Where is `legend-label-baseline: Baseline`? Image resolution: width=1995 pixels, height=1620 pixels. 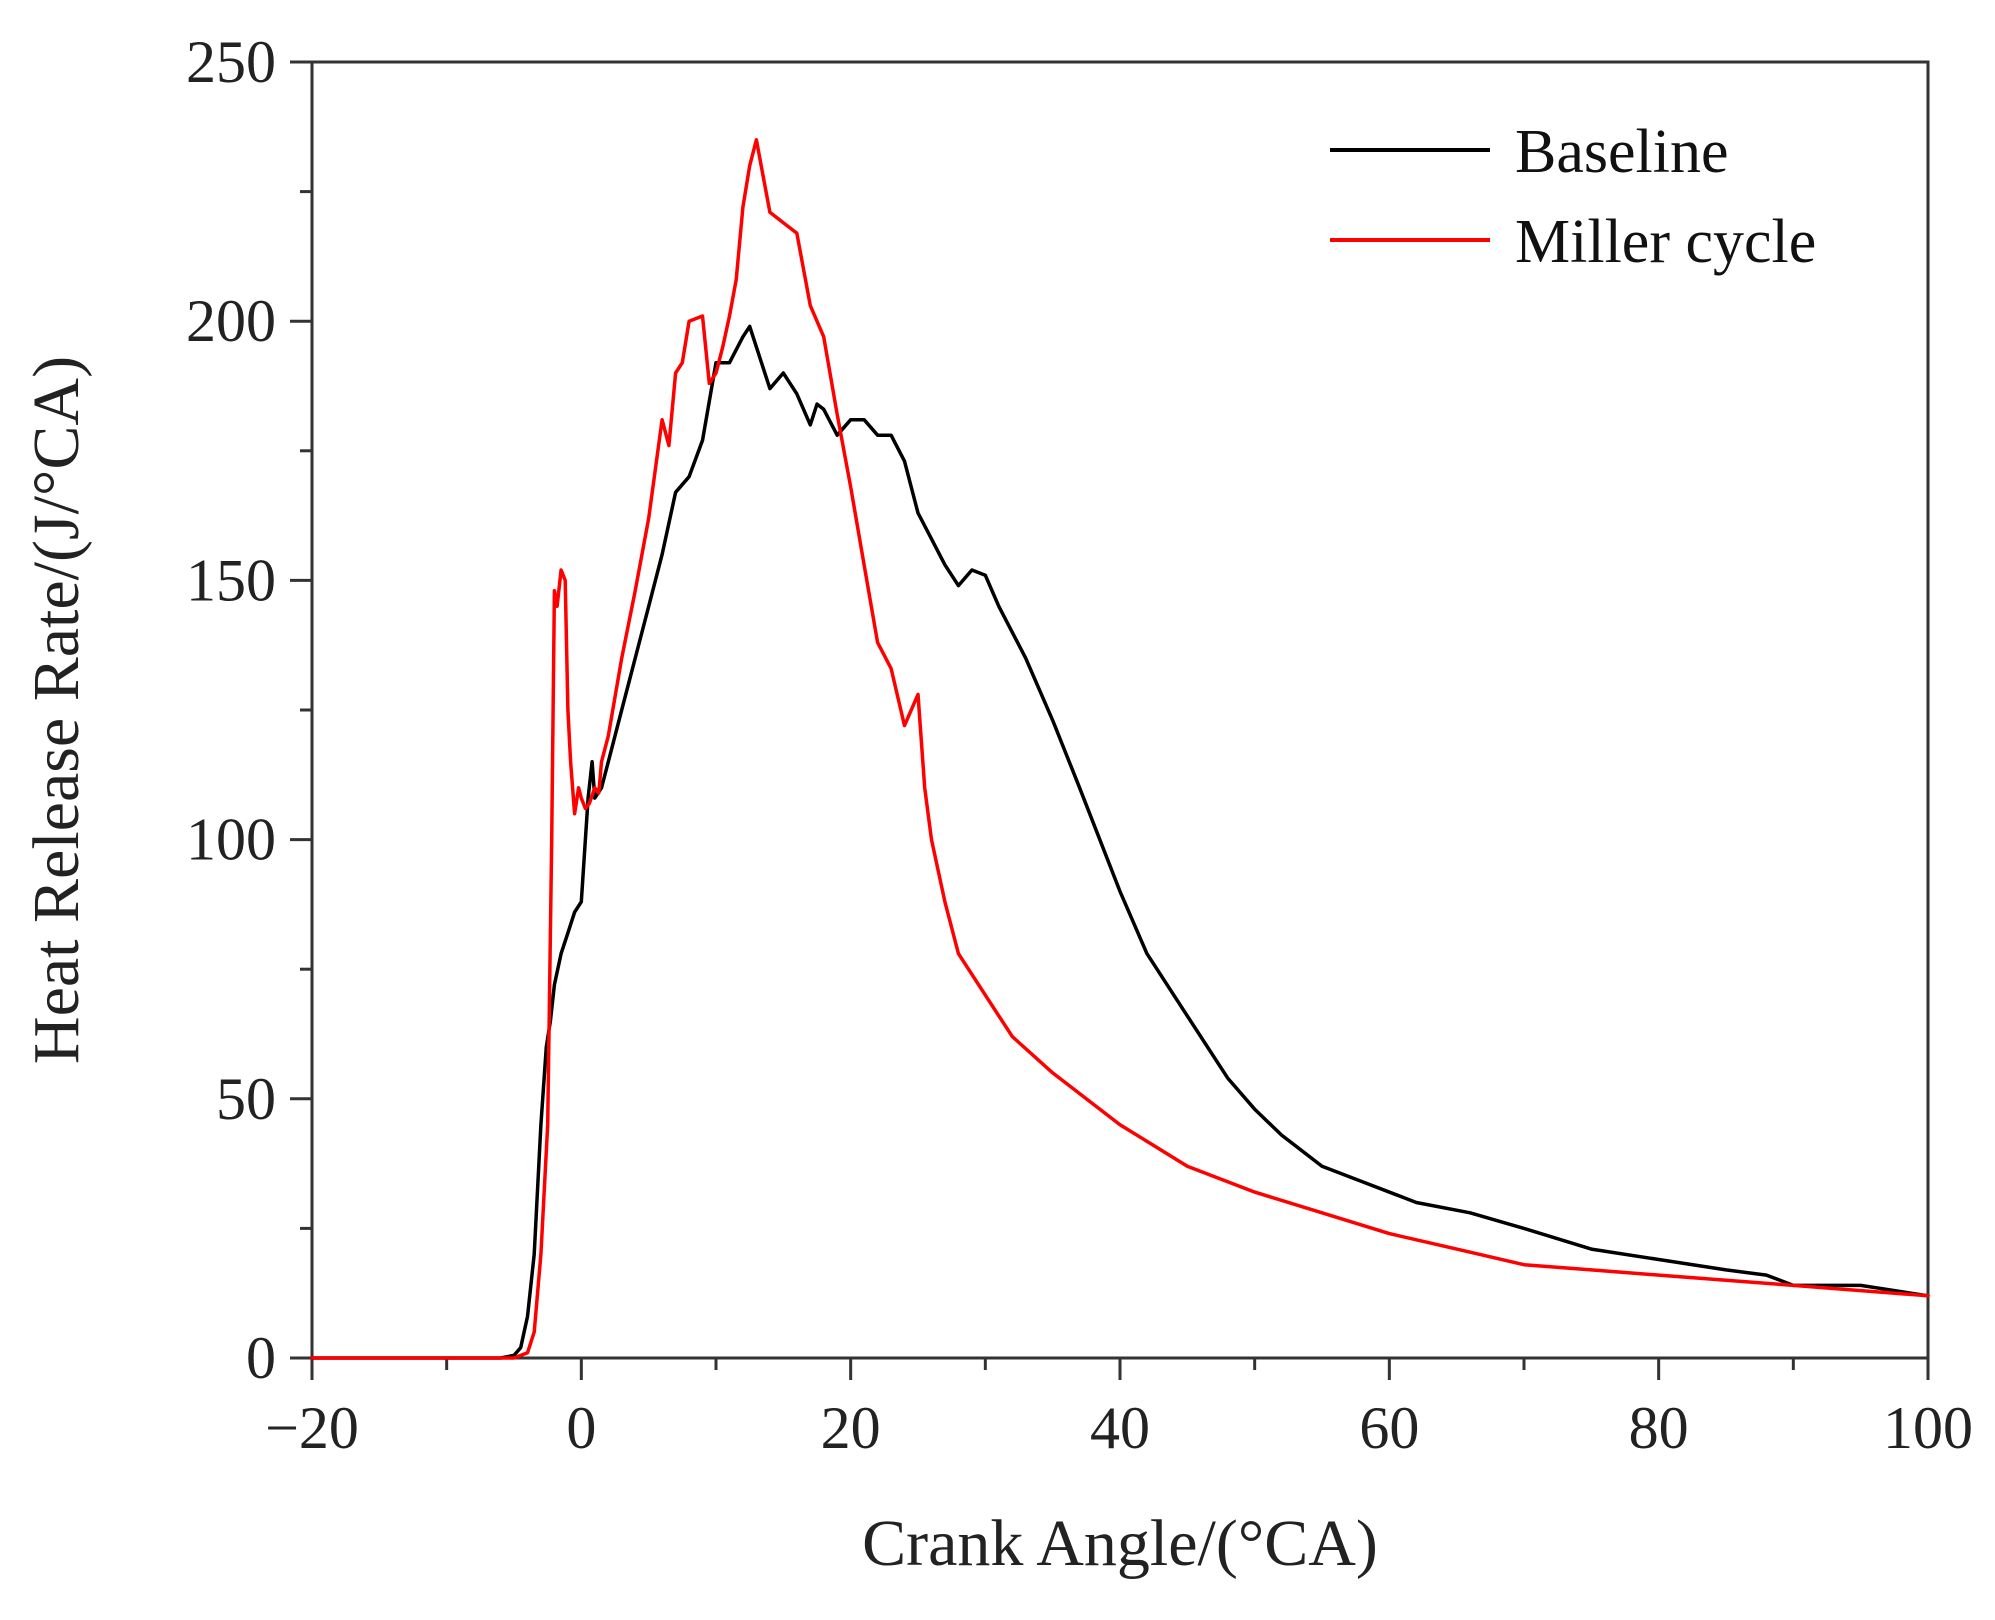
legend-label-baseline: Baseline is located at coordinates (1622, 152).